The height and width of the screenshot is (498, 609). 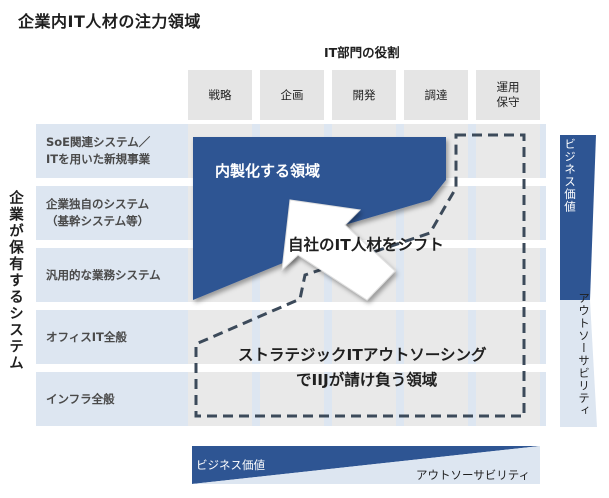 I want to click on horizontal-outsourceability-bar, so click(x=366, y=465).